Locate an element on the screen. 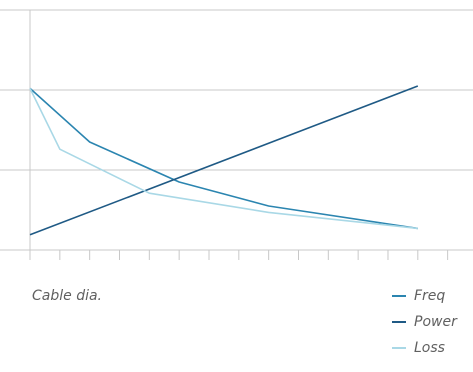 The image size is (473, 372). legend: Freq Power Loss is located at coordinates (424, 325).